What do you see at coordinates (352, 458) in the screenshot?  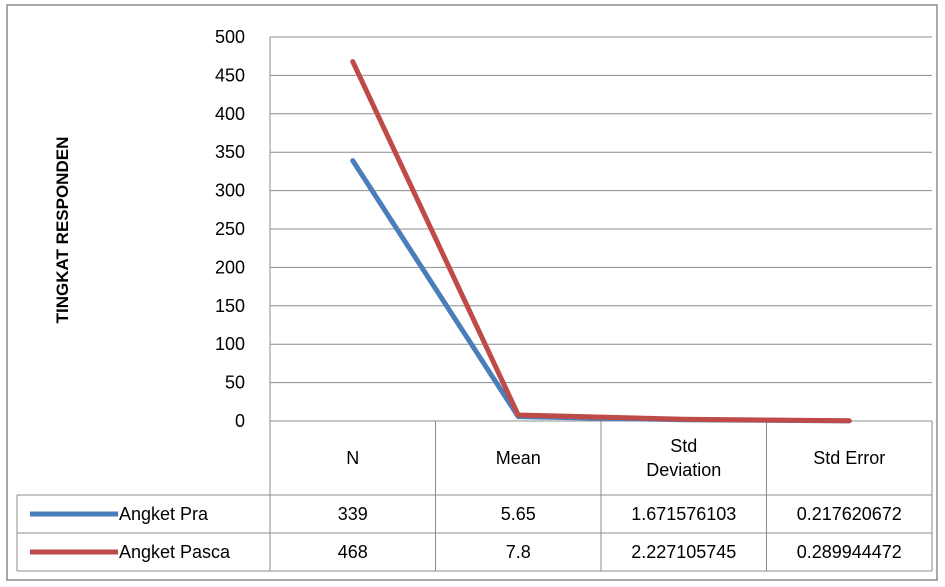 I see `category-label: N` at bounding box center [352, 458].